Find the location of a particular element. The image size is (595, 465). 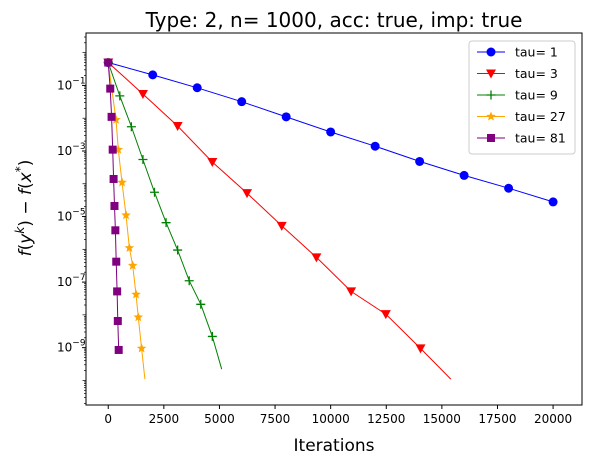

legend-box is located at coordinates (522, 97).